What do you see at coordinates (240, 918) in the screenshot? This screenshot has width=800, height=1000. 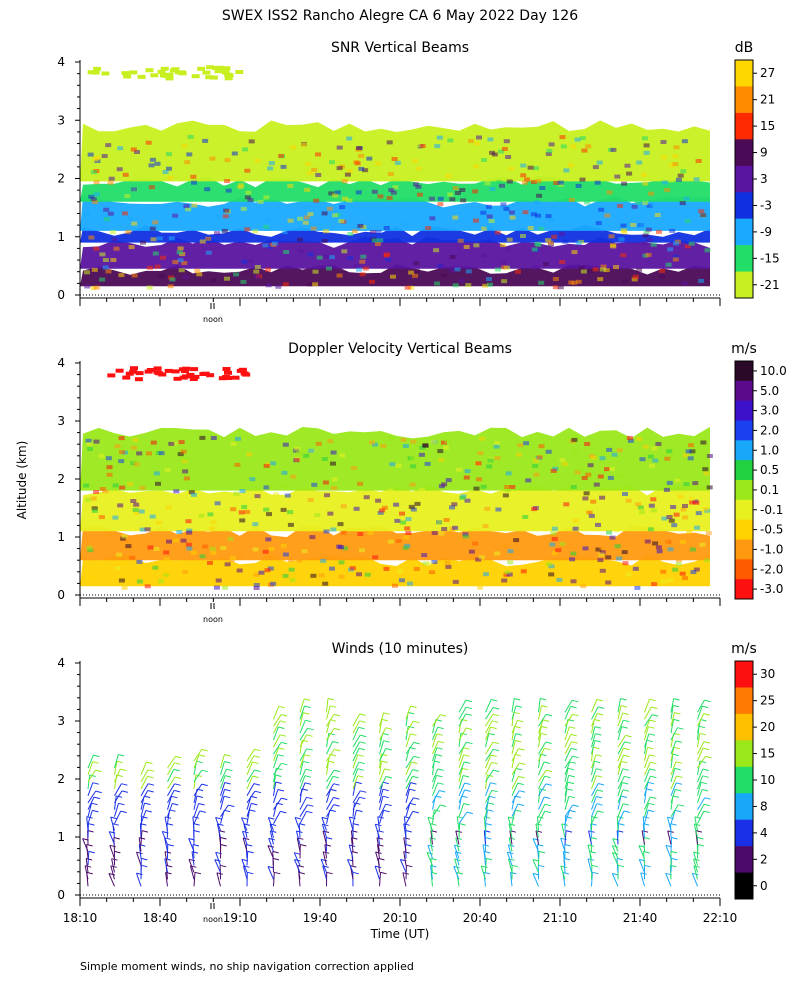 I see `x-tick-label: 19:10` at bounding box center [240, 918].